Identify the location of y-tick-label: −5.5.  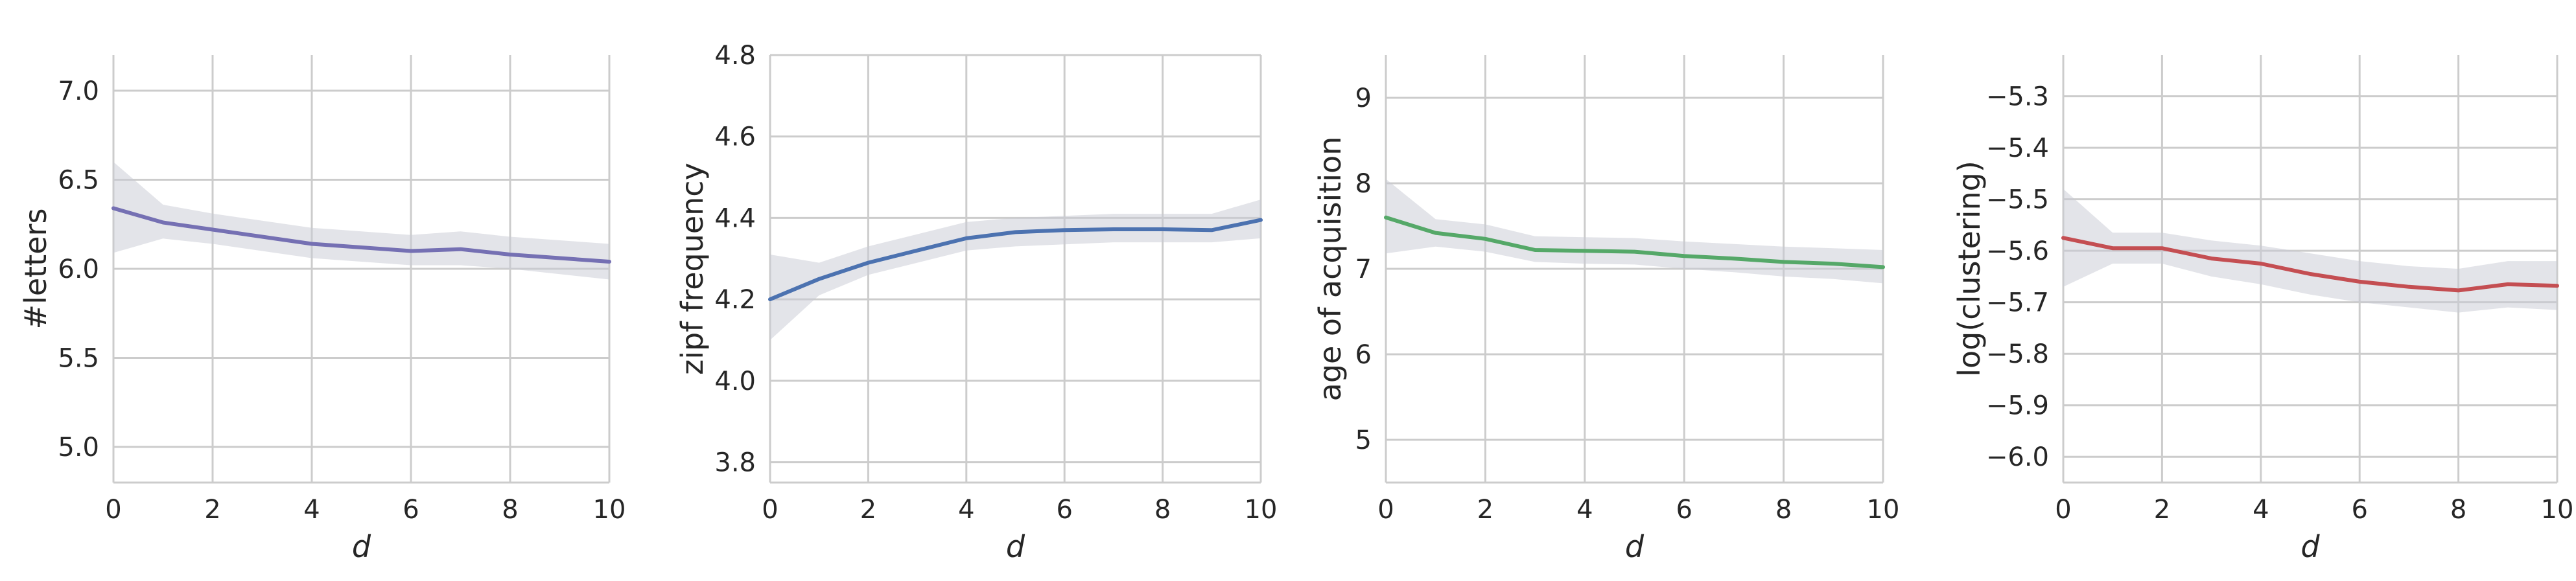
(2017, 200).